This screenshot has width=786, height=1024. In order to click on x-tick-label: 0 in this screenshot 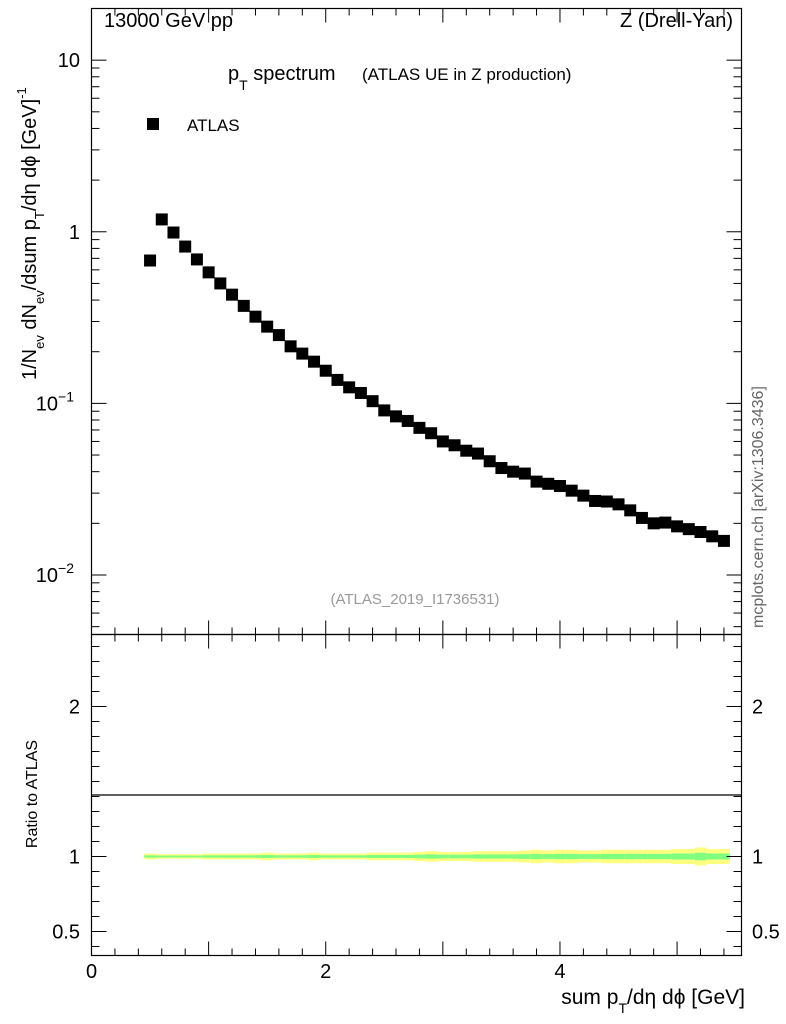, I will do `click(91, 972)`.